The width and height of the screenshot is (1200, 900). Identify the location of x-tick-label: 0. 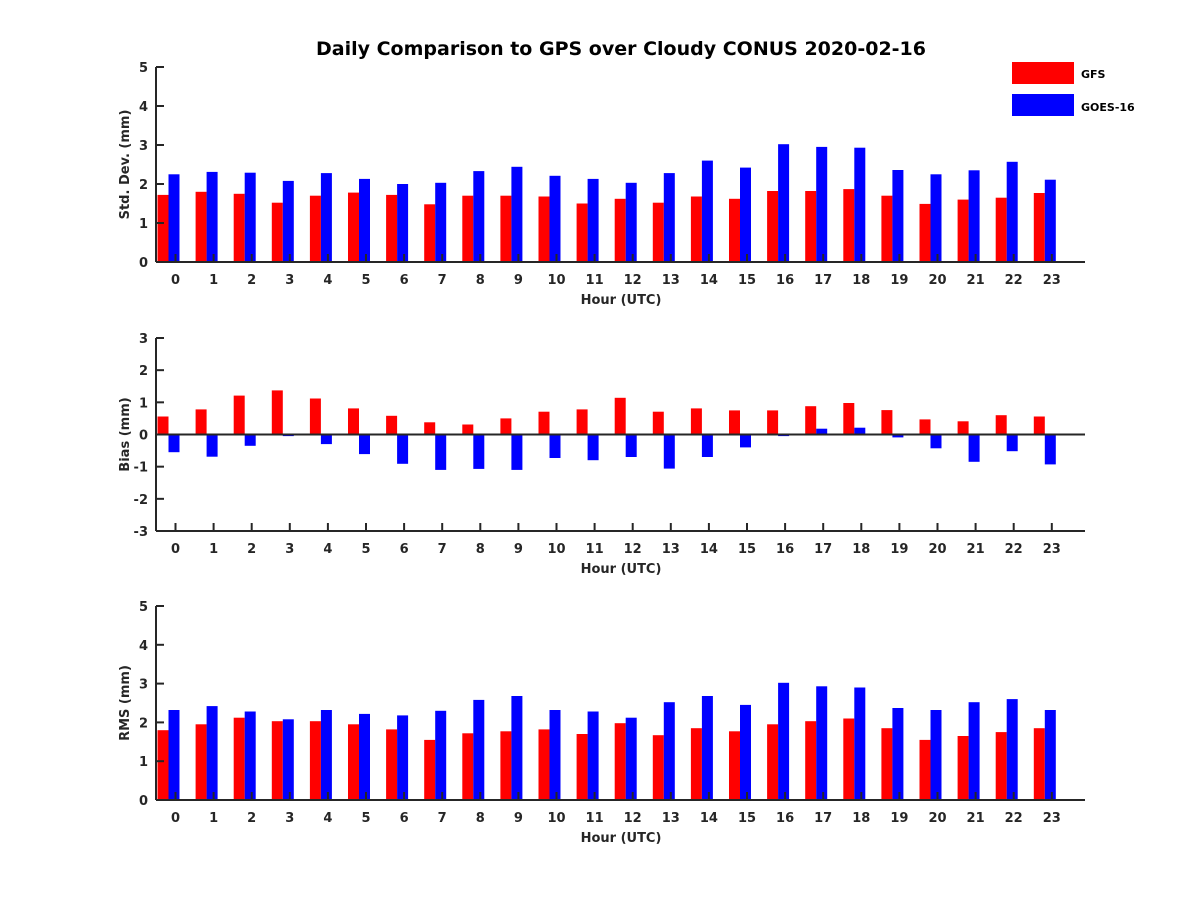
(175, 280).